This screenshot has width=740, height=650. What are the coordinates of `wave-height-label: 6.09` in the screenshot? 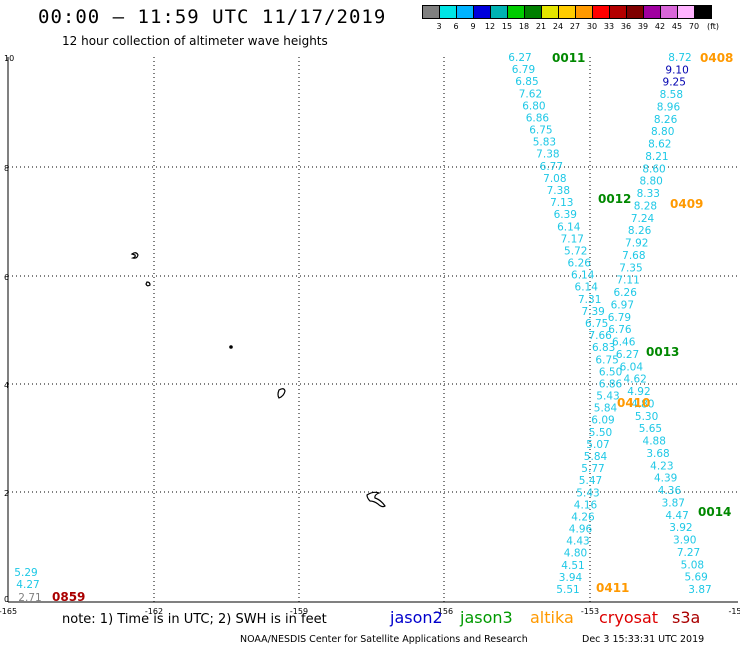 It's located at (602, 421).